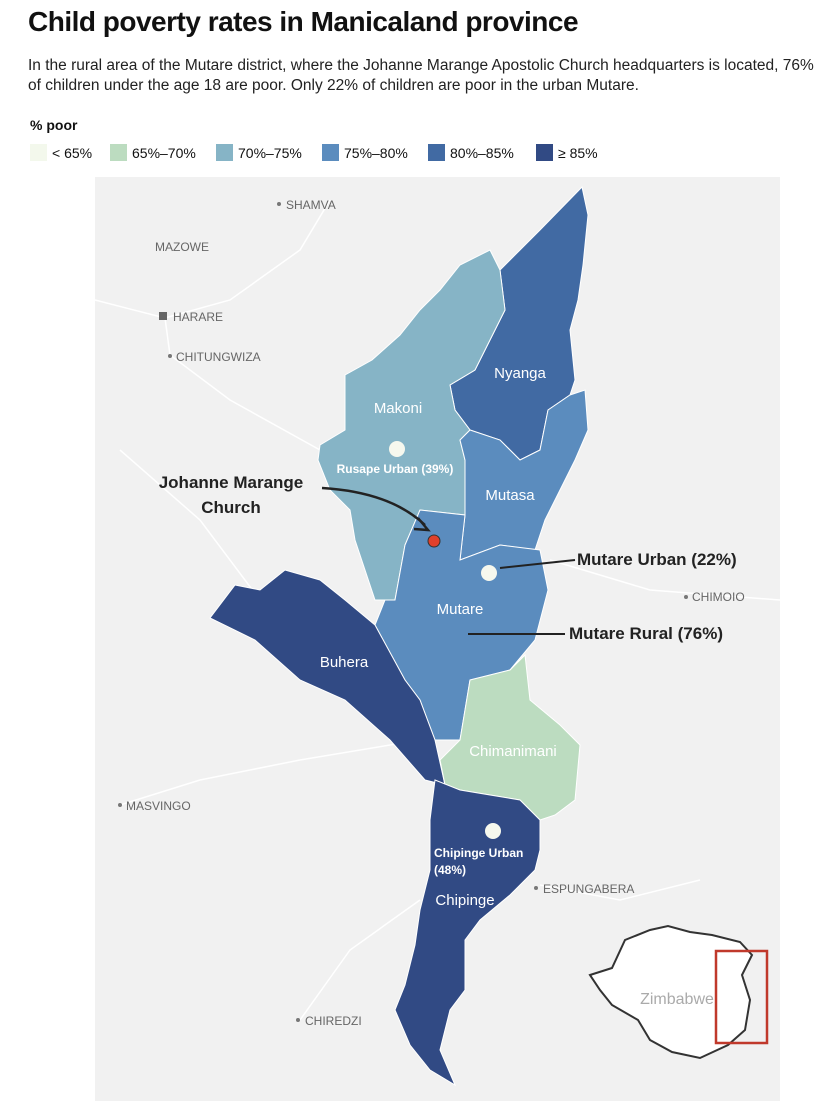 The height and width of the screenshot is (1111, 836). What do you see at coordinates (54, 125) in the screenshot?
I see `legend-title: % poor` at bounding box center [54, 125].